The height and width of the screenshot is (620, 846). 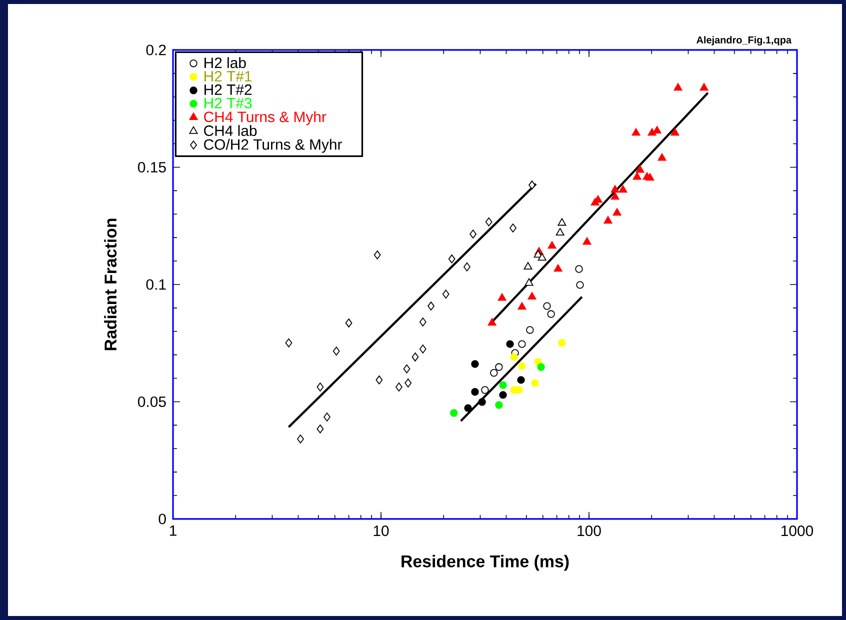 What do you see at coordinates (744, 41) in the screenshot?
I see `text: Alejandro_Fig.1,qpa` at bounding box center [744, 41].